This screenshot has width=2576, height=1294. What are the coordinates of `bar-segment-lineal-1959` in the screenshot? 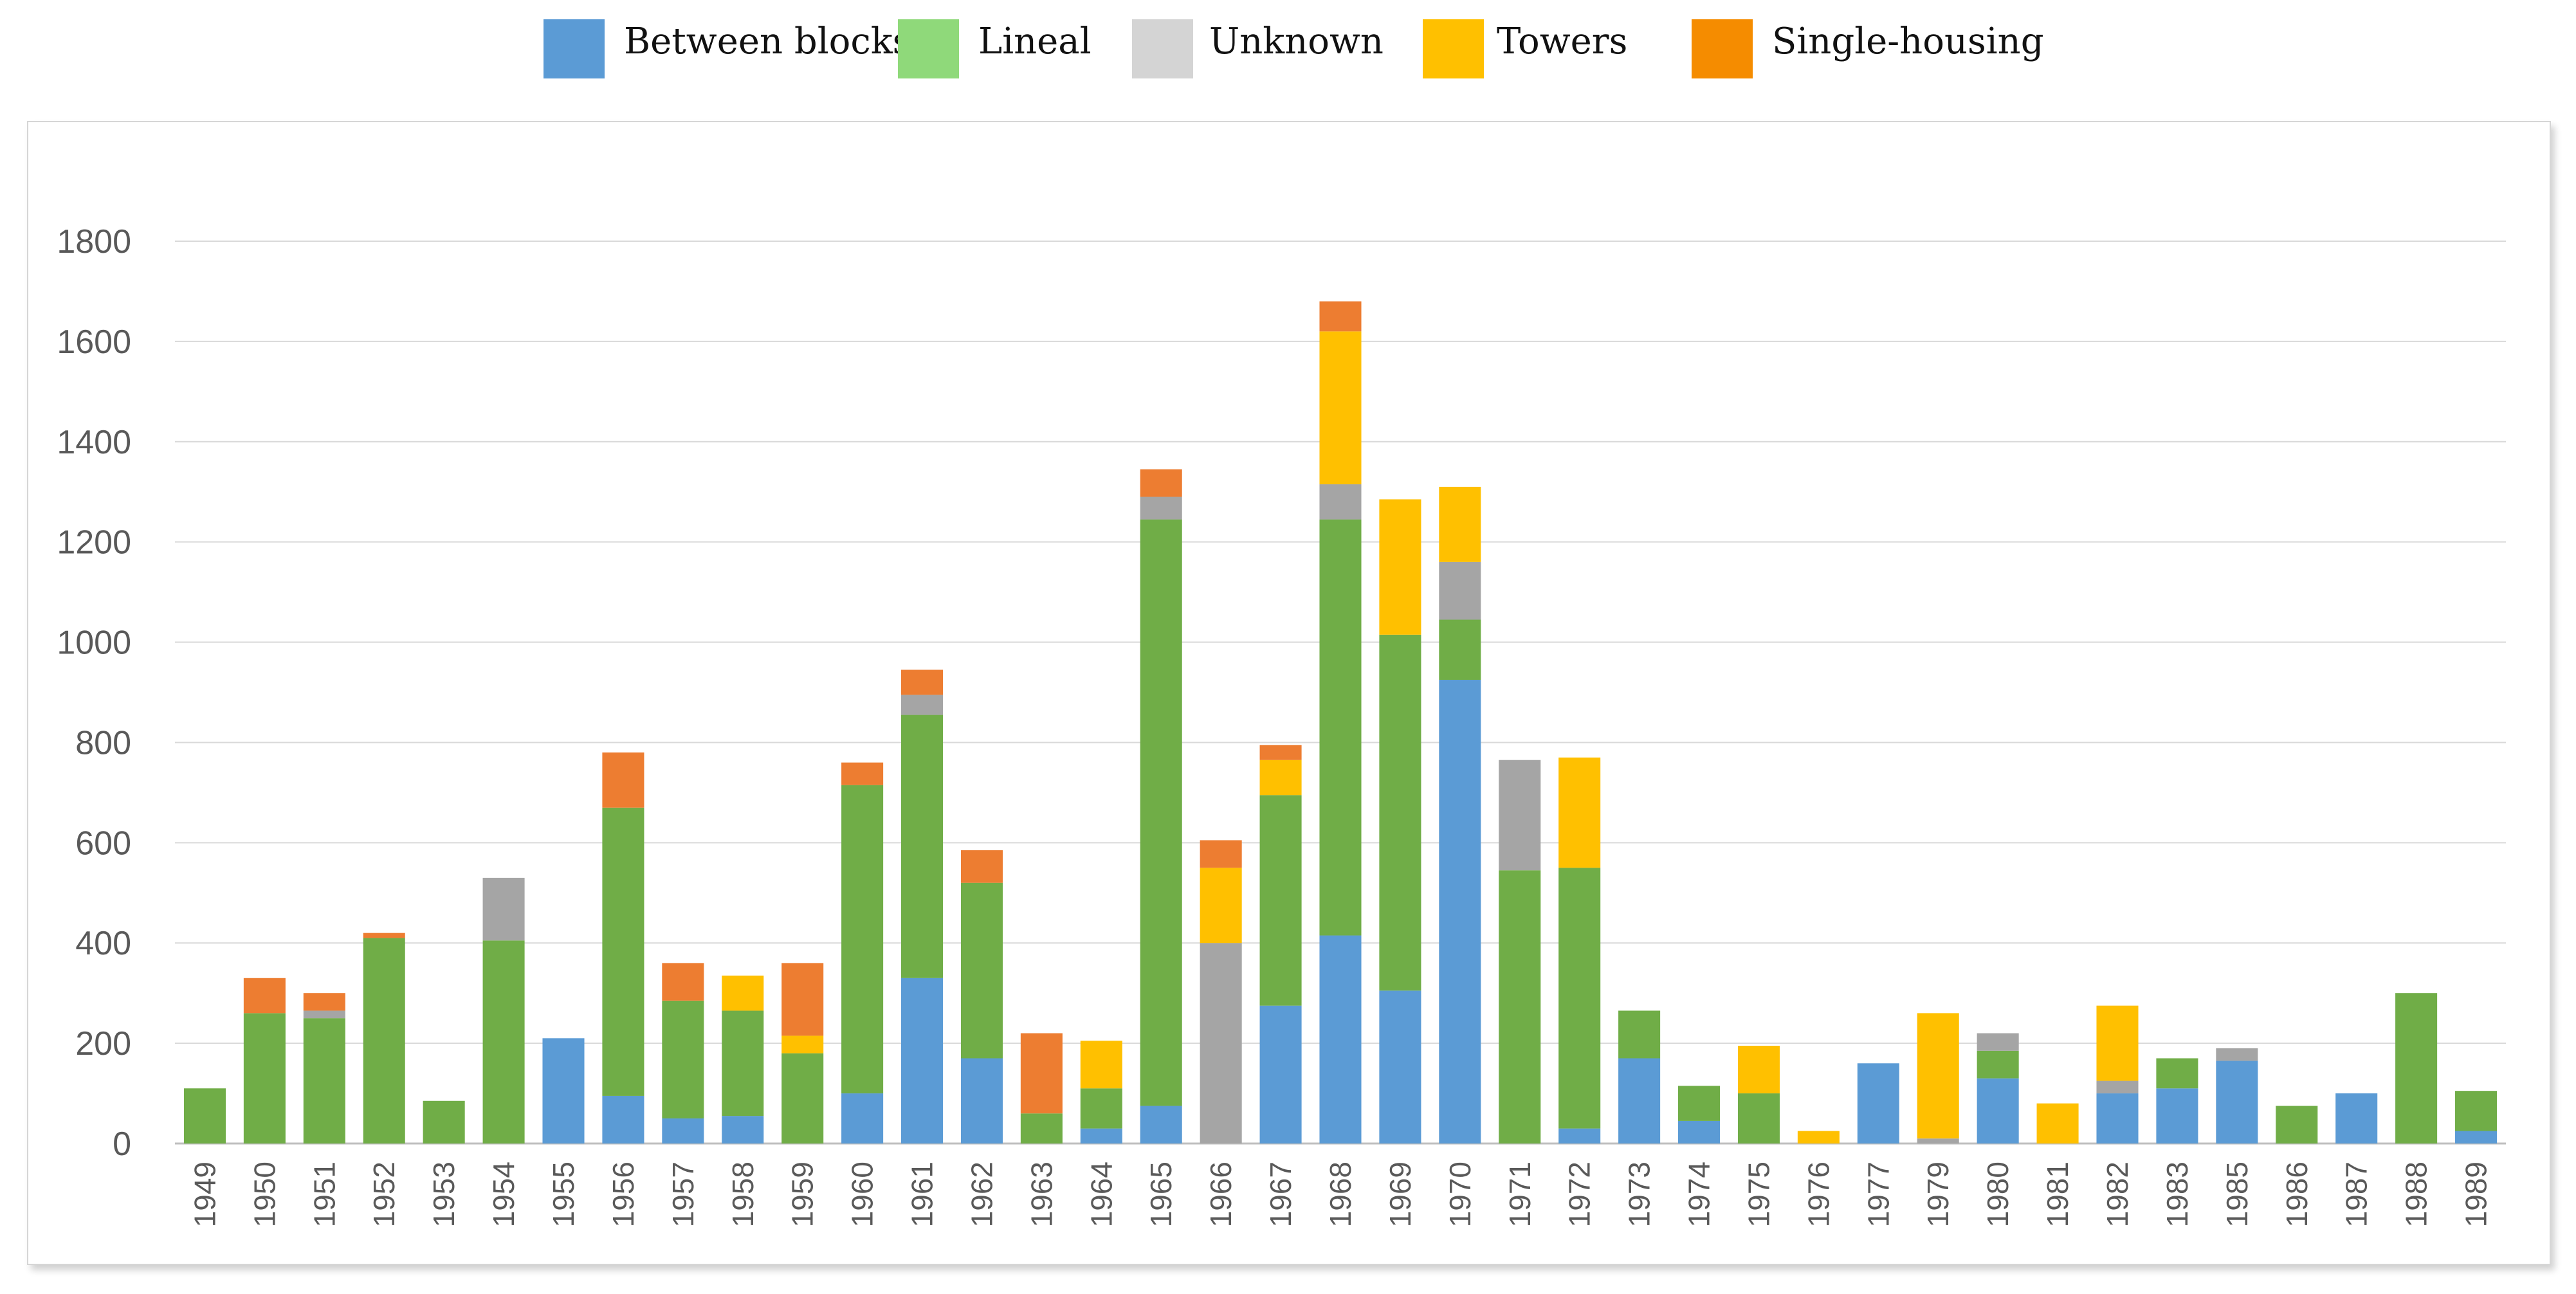 It's located at (803, 1098).